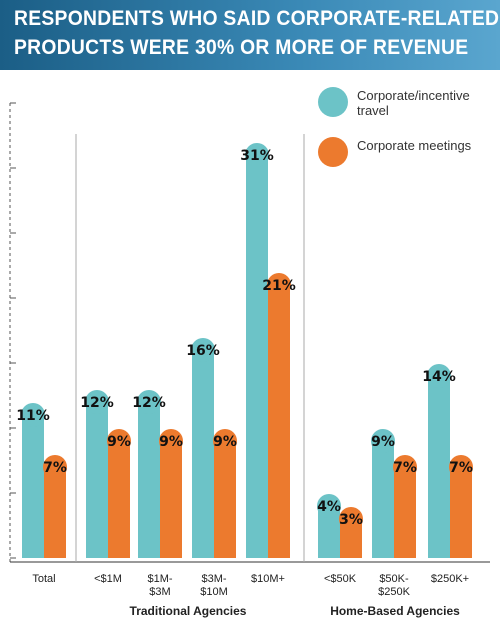 This screenshot has height=625, width=500. I want to click on x-tick-label: <$1M, so click(108, 579).